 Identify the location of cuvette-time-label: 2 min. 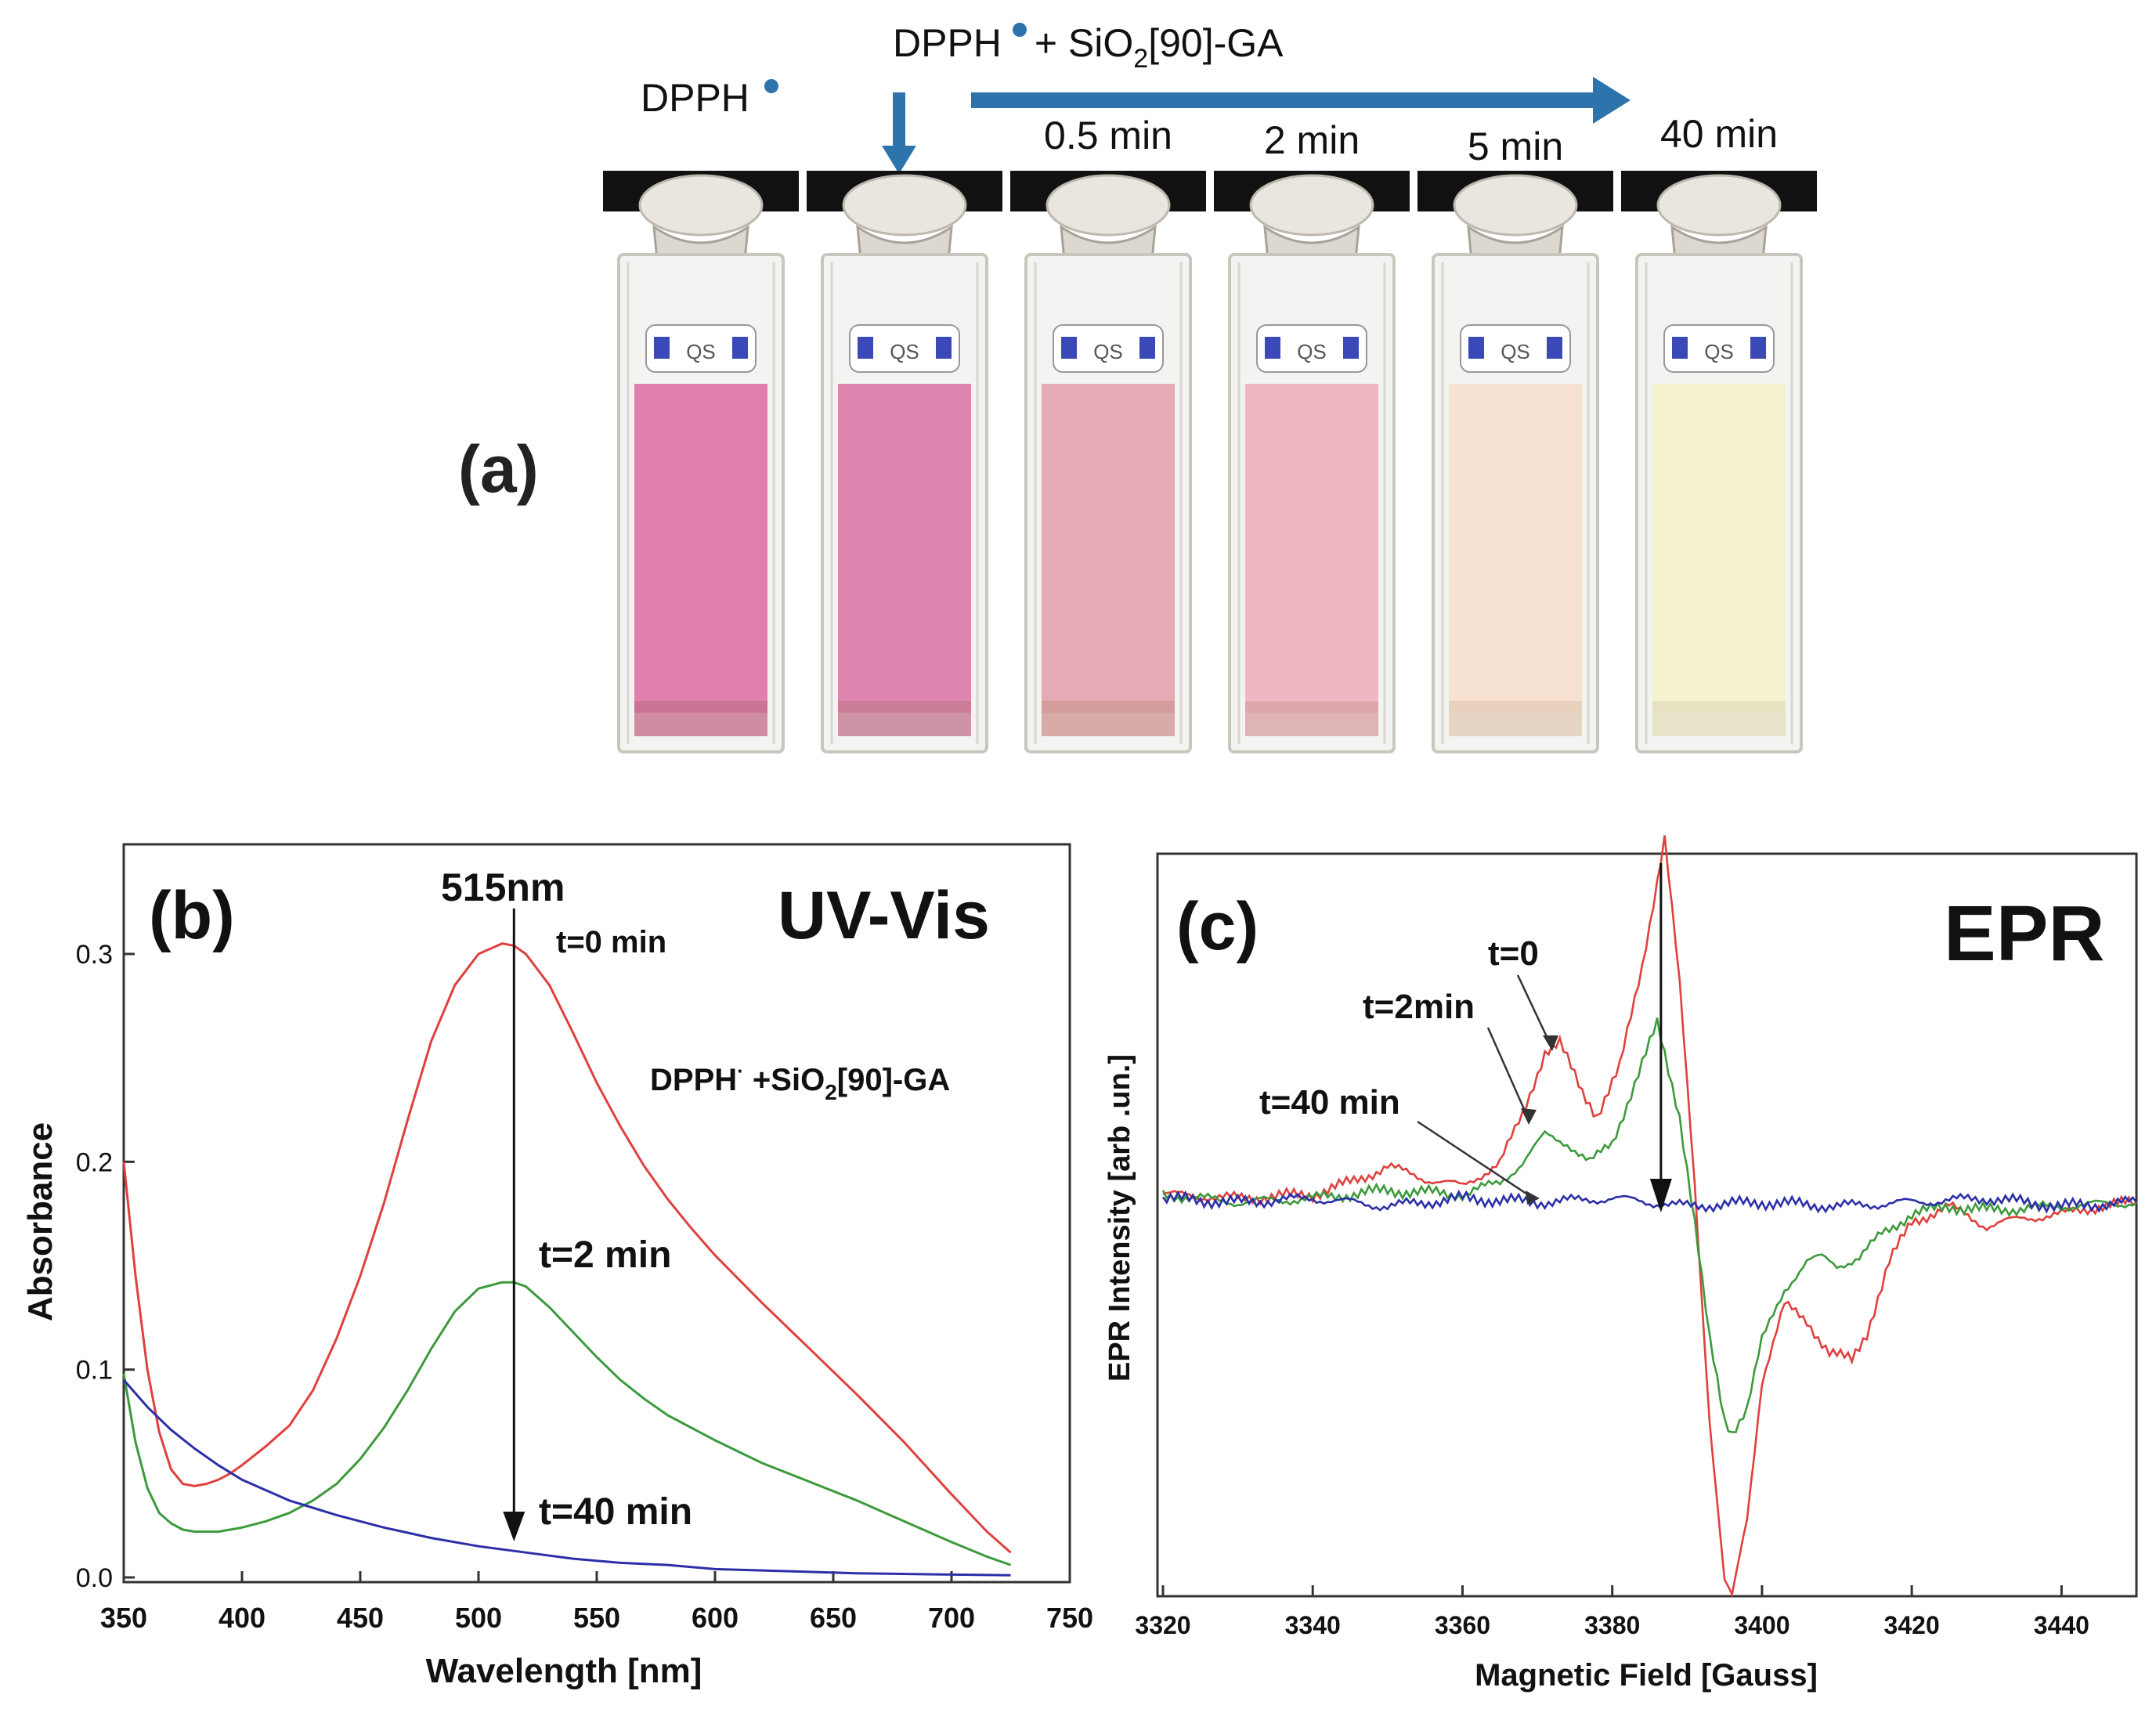
(1312, 140).